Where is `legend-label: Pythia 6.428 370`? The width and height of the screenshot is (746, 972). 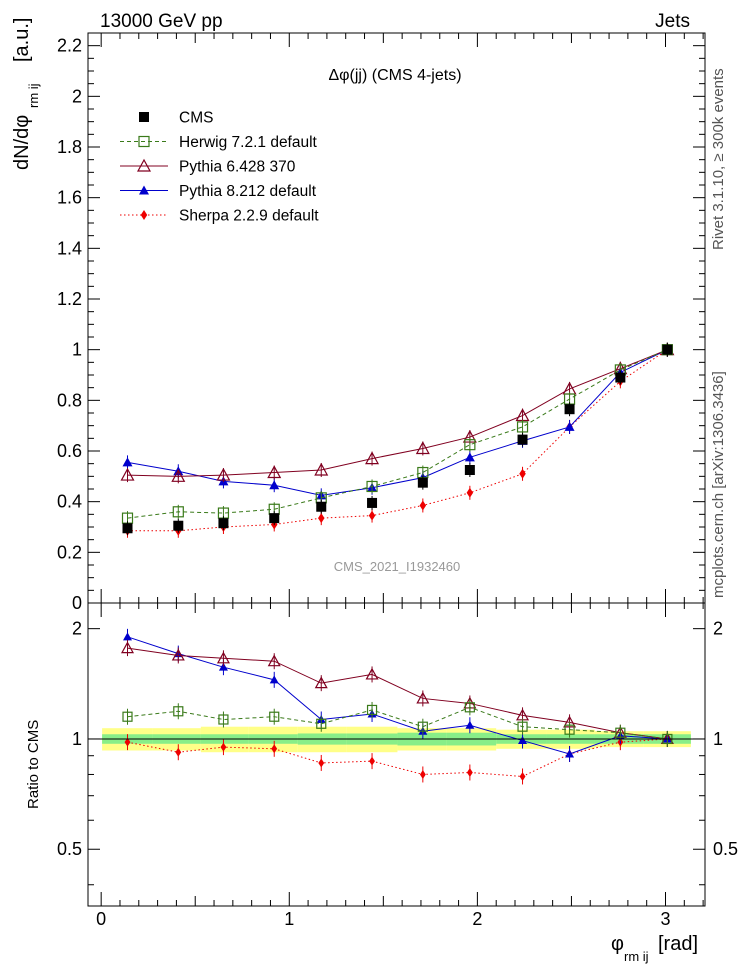
legend-label: Pythia 6.428 370 is located at coordinates (237, 167).